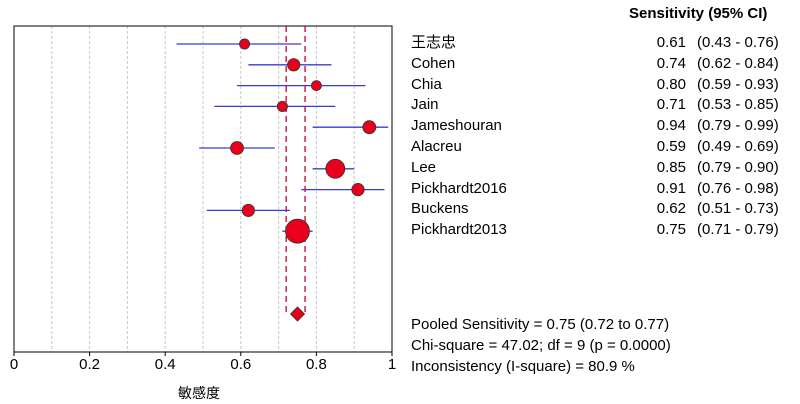 This screenshot has height=404, width=800. I want to click on study-estimate: 0.94, so click(671, 126).